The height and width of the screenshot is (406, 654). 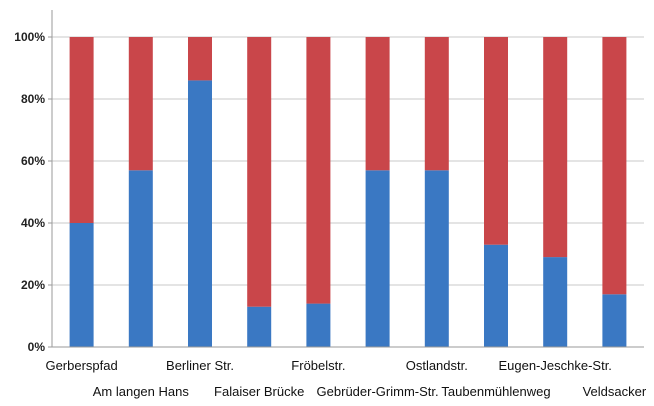 What do you see at coordinates (33, 99) in the screenshot?
I see `y-tick-label: 80%` at bounding box center [33, 99].